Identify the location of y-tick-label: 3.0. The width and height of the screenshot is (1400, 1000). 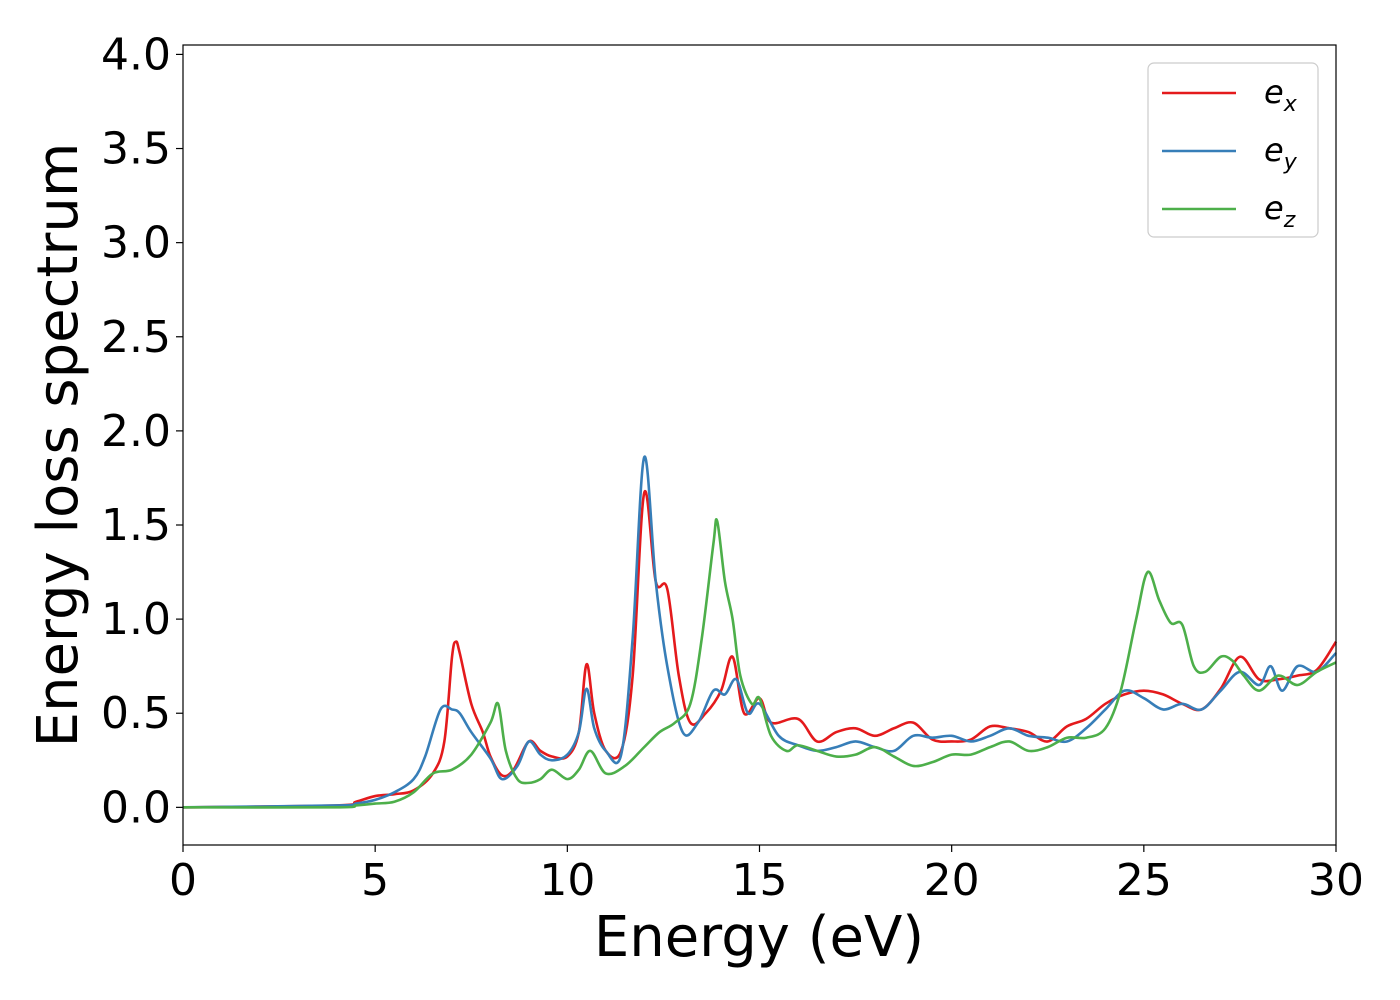
(136, 243).